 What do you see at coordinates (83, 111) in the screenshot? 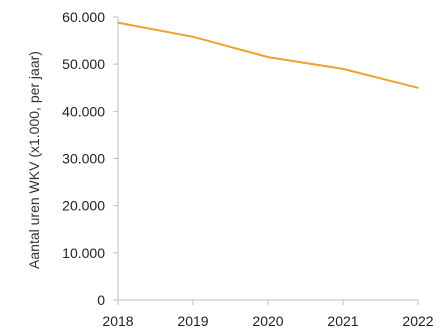
I see `y-tick-label: 40.000` at bounding box center [83, 111].